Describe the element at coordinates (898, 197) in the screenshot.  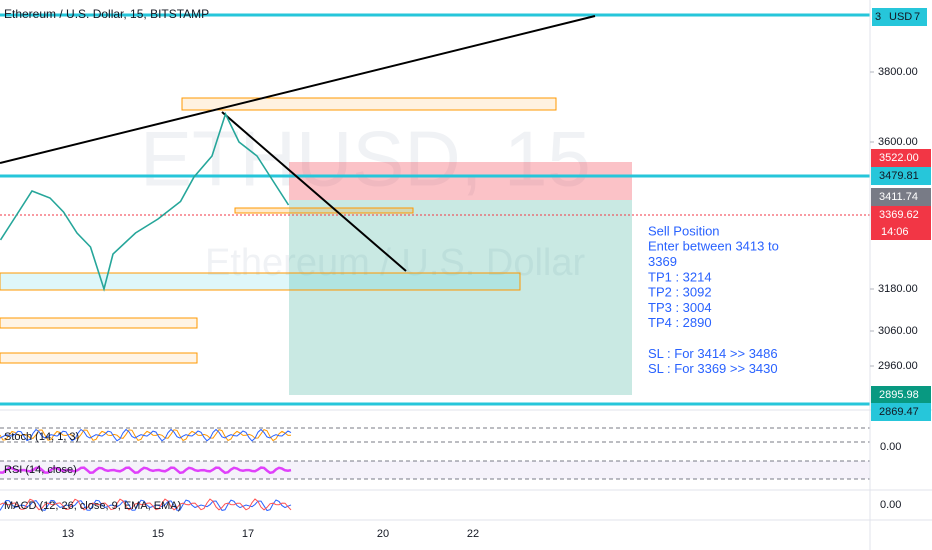
I see `price-badge-label: 3411.74` at that location.